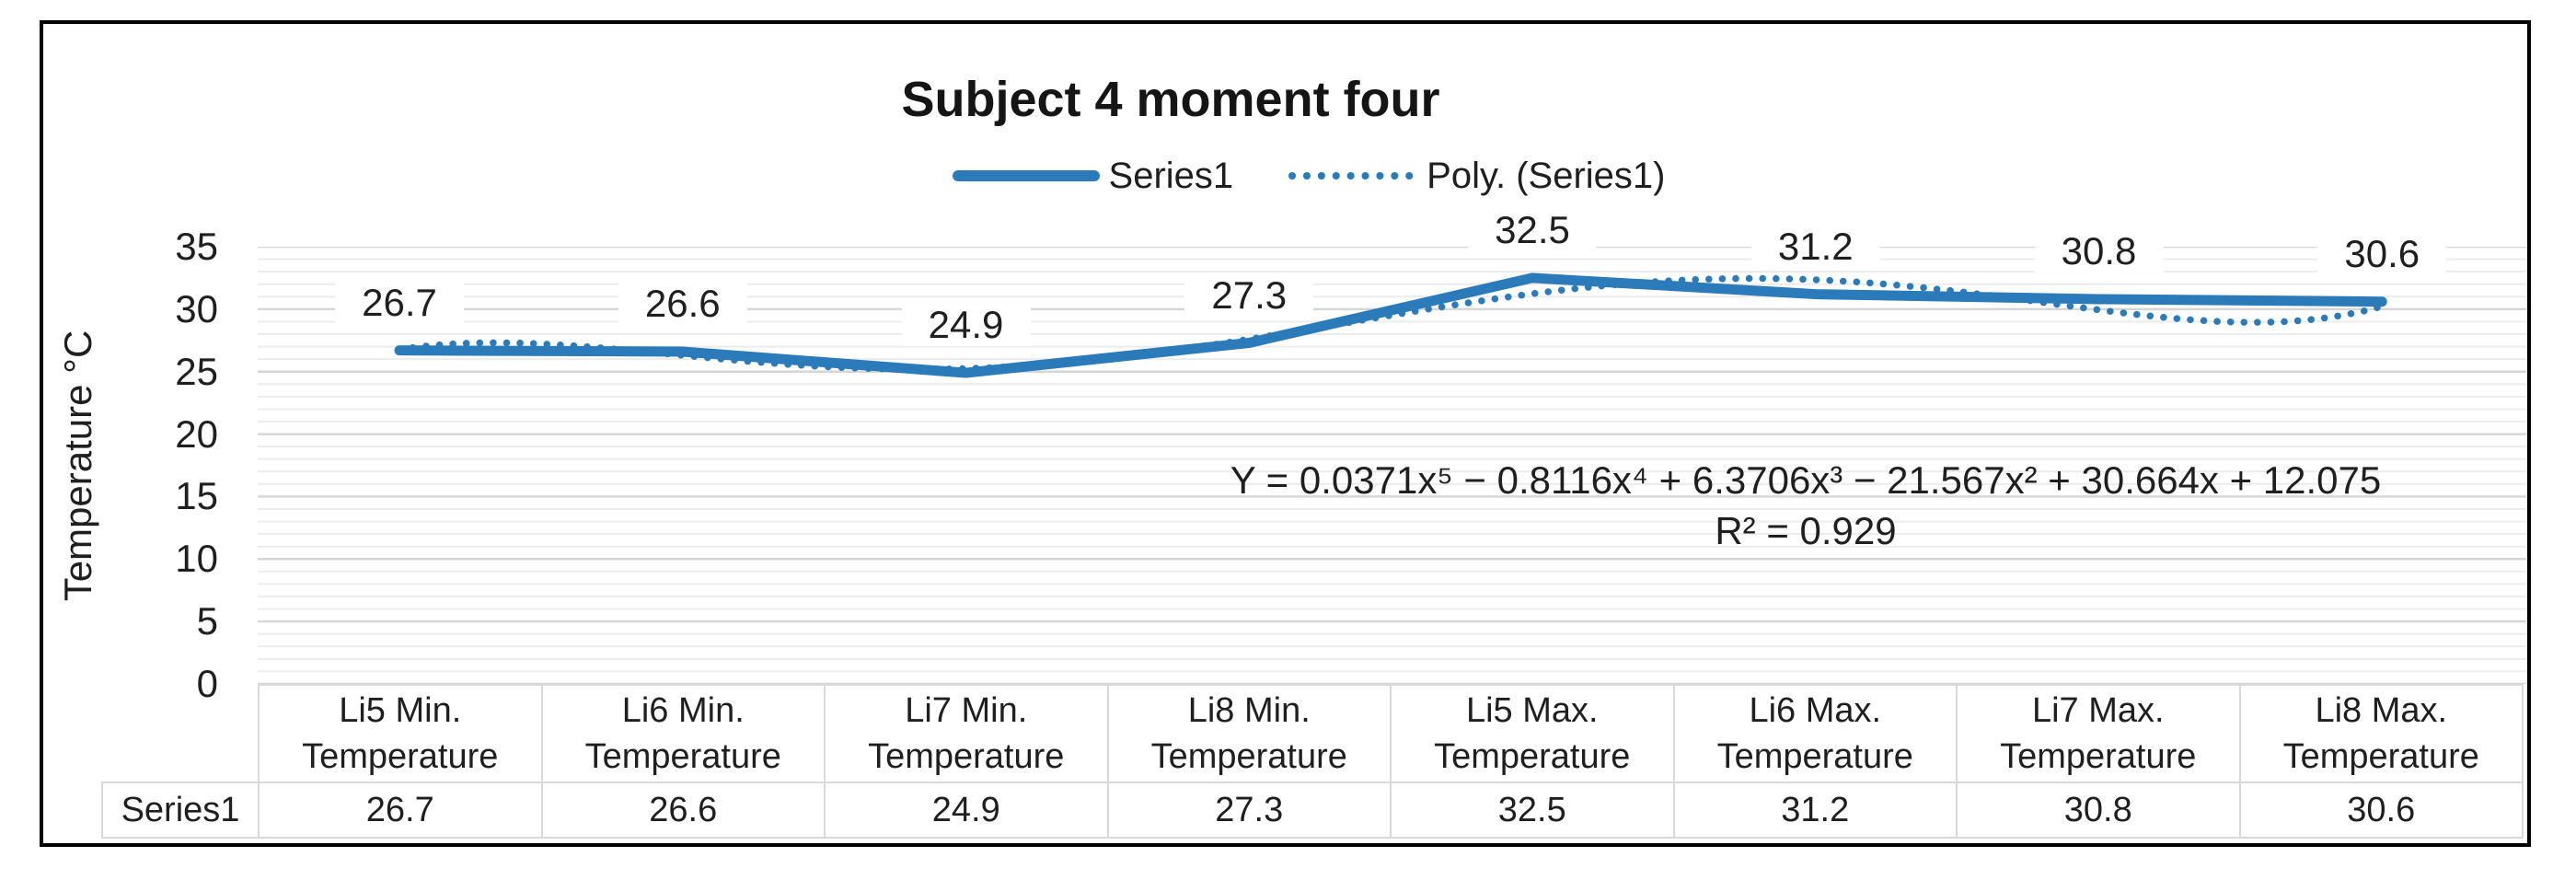 The image size is (2576, 880). Describe the element at coordinates (1249, 810) in the screenshot. I see `table-value-cell: 27.3` at that location.